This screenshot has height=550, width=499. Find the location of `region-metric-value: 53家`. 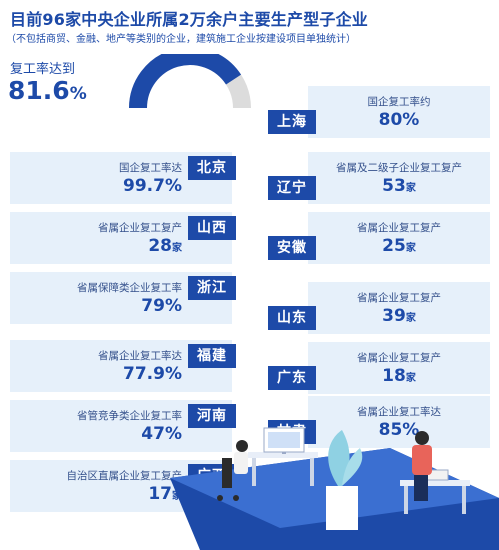

region-metric-value: 53家 is located at coordinates (399, 186).